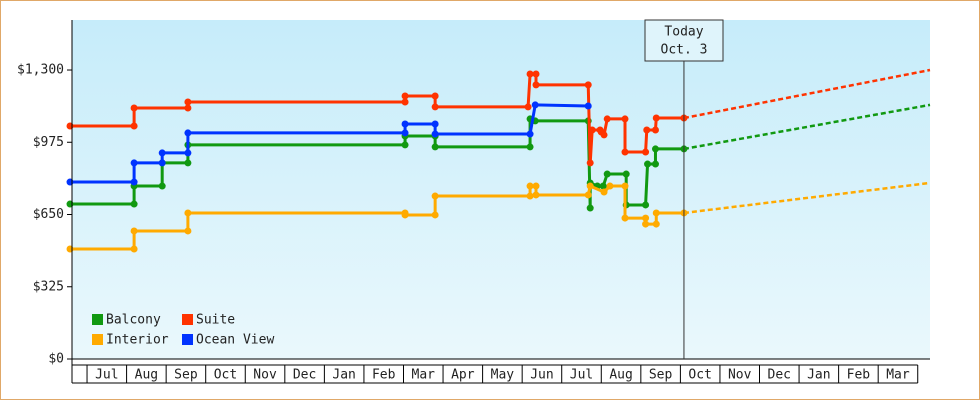 The width and height of the screenshot is (980, 400). I want to click on y-tick-label: $0, so click(56, 359).